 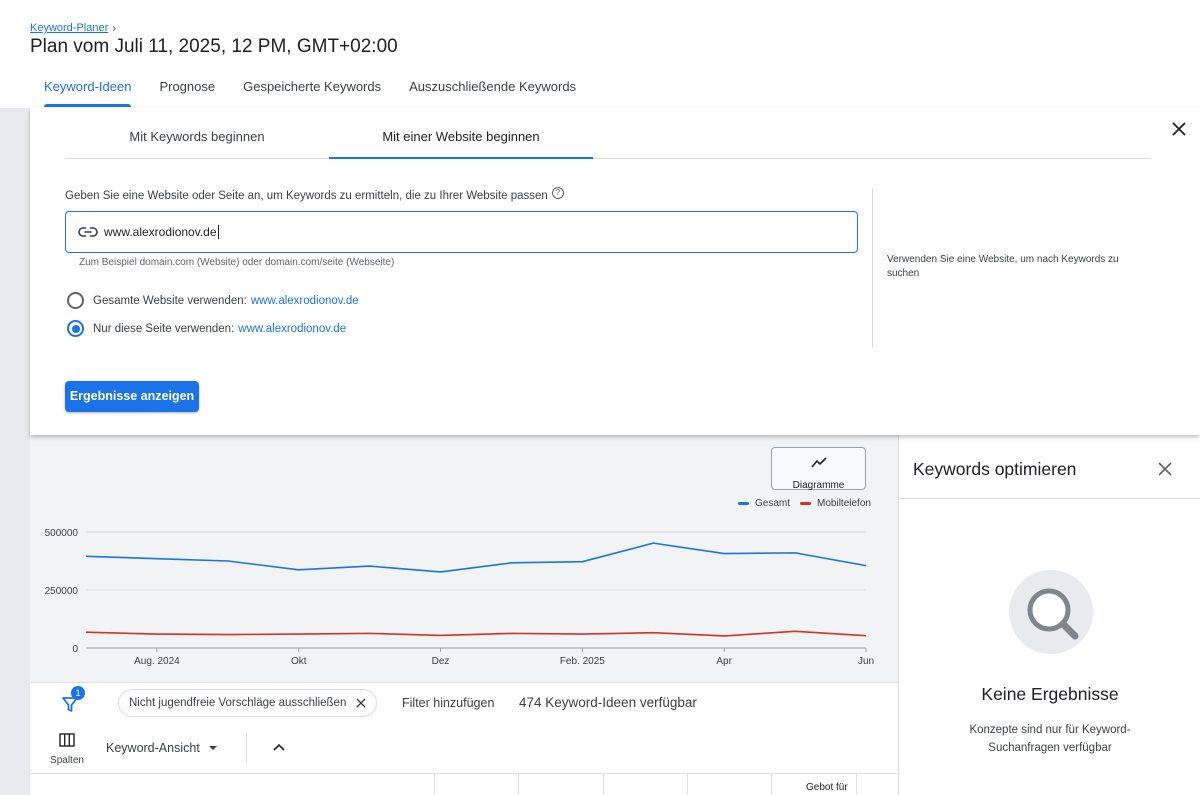 I want to click on tab-start-with-website: Mit einer Website beginnen, so click(x=461, y=138).